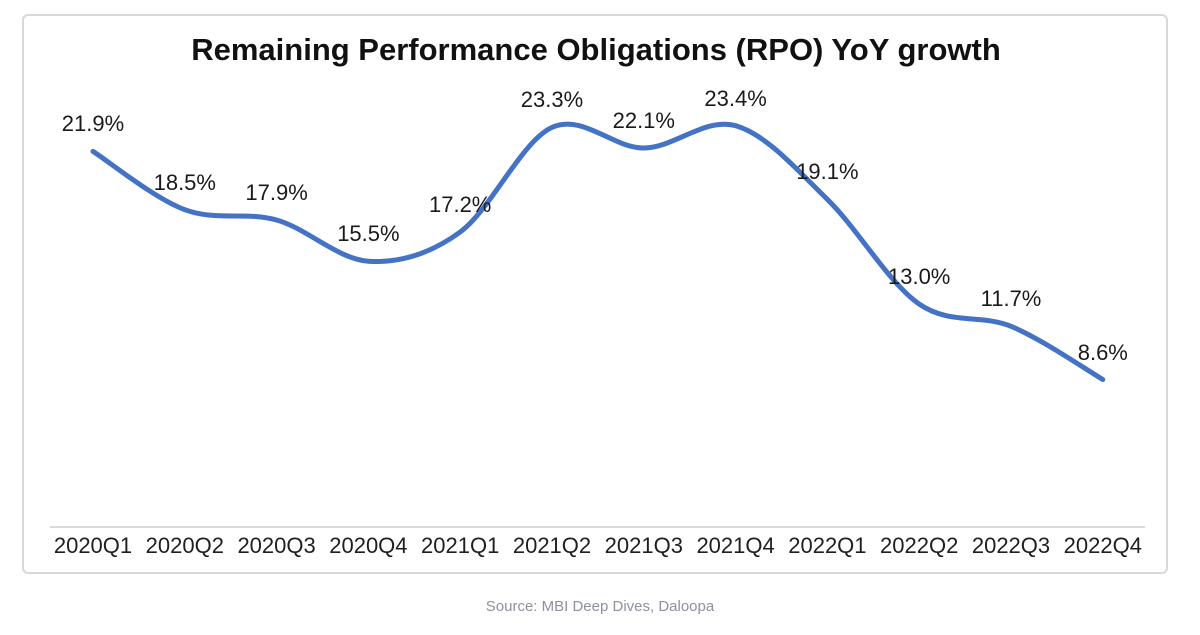 Image resolution: width=1200 pixels, height=635 pixels. What do you see at coordinates (93, 124) in the screenshot?
I see `data-label: 21.9%` at bounding box center [93, 124].